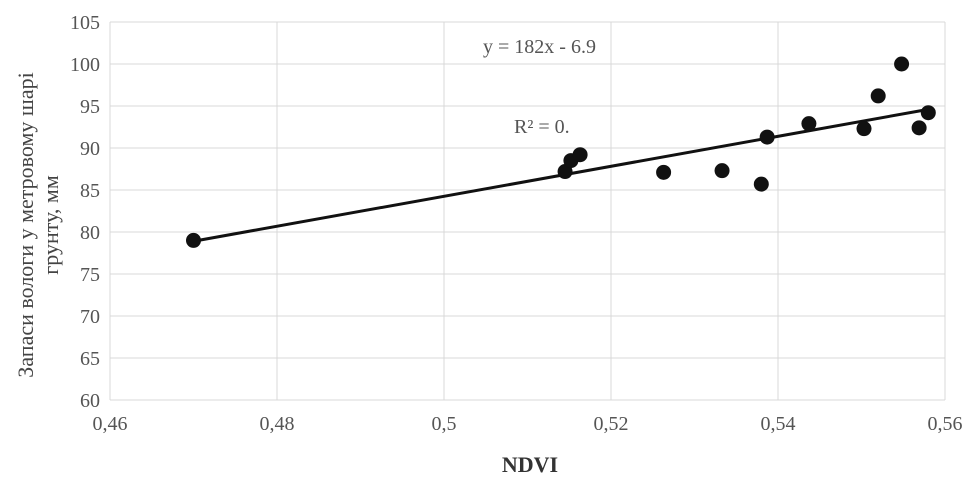  I want to click on x-tick-label: 0,54, so click(778, 424).